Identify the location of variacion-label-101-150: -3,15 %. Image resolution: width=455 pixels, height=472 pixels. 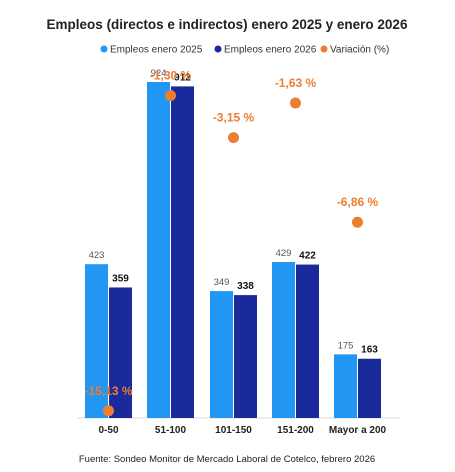
(234, 118).